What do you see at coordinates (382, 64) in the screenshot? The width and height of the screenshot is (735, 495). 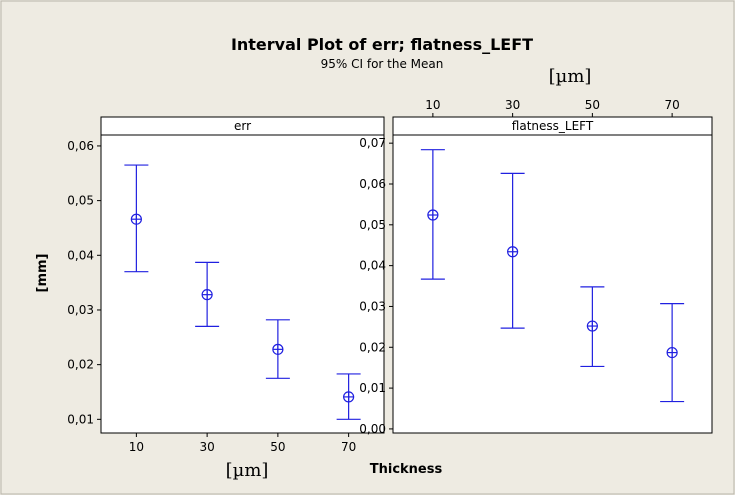 I see `chart-subtitle: 95% CI for the Mean` at bounding box center [382, 64].